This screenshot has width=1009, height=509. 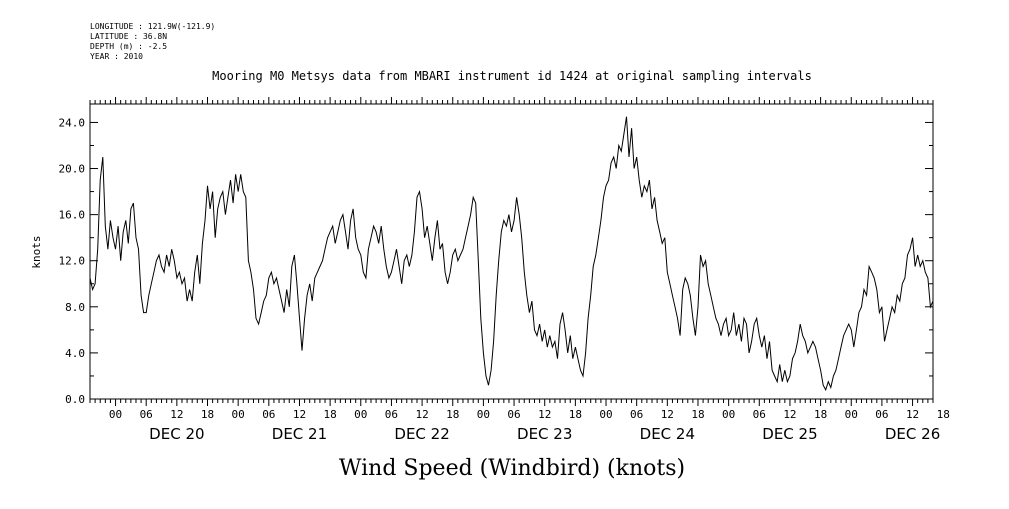 I want to click on y-tick-label: 0.0, so click(x=75, y=399).